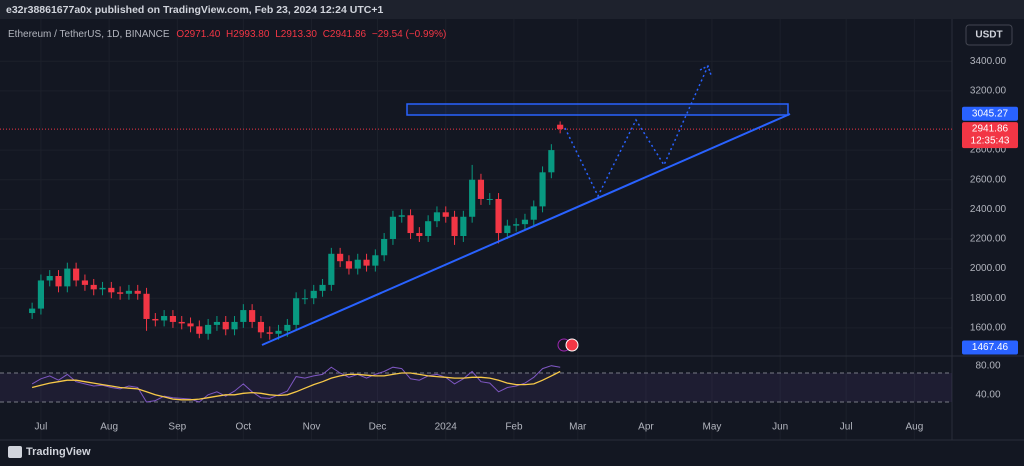 This screenshot has height=466, width=1024. I want to click on countdown-label: 12:35:43, so click(990, 141).